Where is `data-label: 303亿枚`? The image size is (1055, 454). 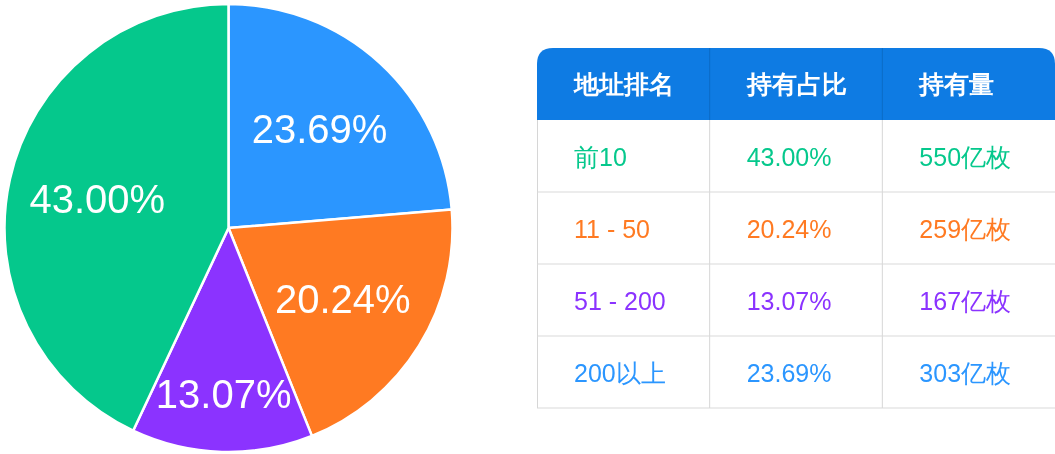 data-label: 303亿枚 is located at coordinates (965, 373).